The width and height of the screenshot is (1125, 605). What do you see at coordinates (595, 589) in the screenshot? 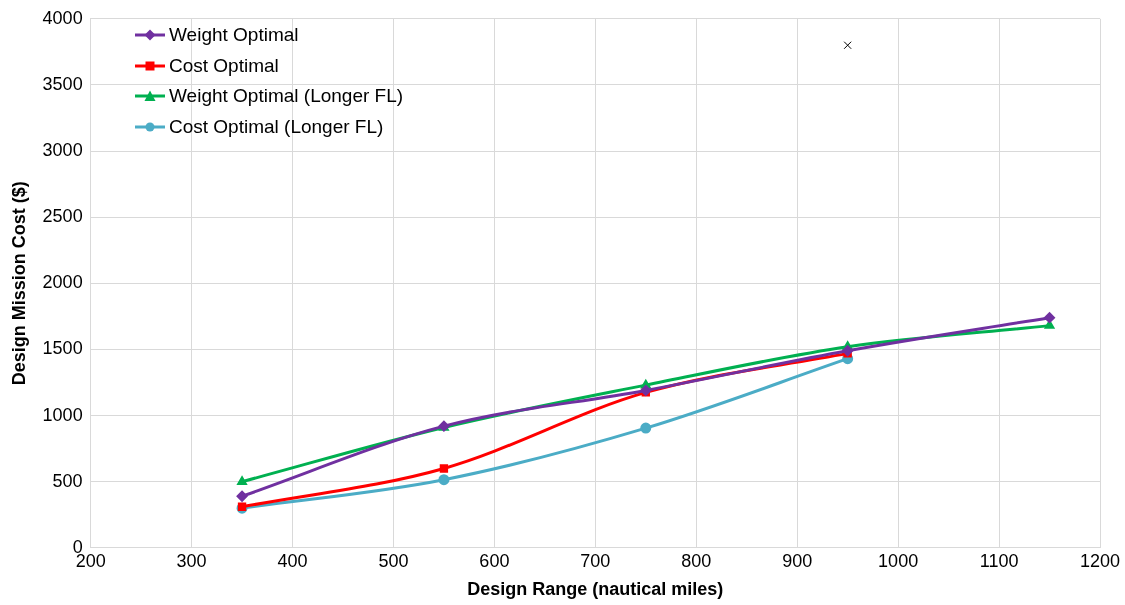
I see `x-axis-title: Design Range (nautical miles)` at bounding box center [595, 589].